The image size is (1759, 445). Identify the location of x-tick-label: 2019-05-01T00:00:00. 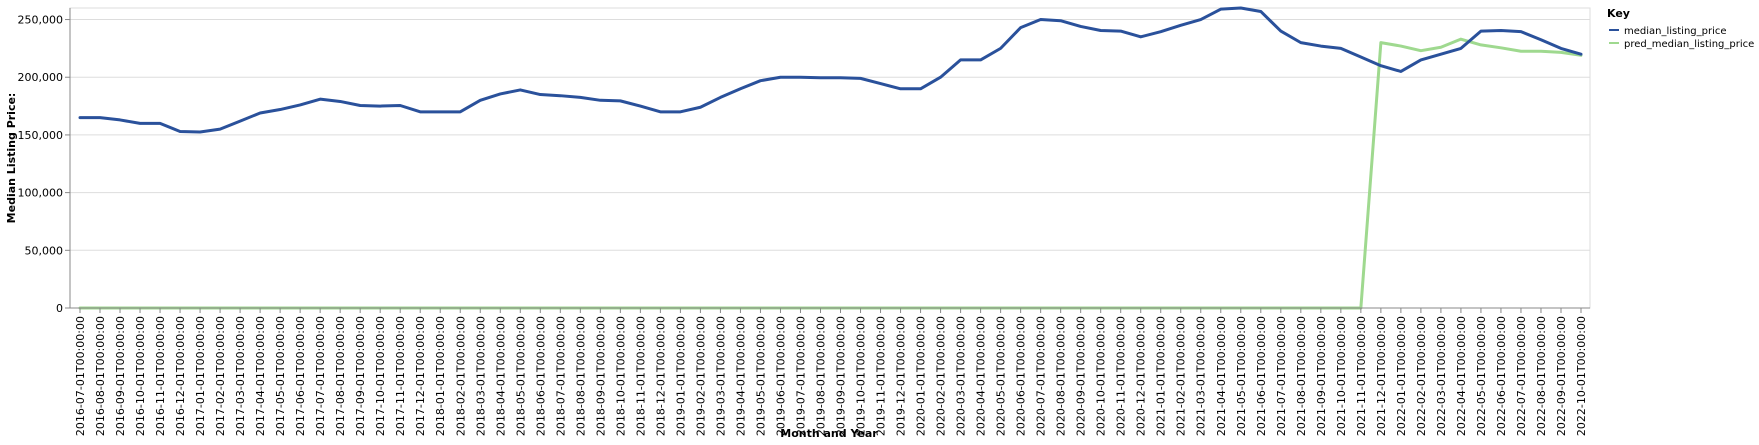
(760, 376).